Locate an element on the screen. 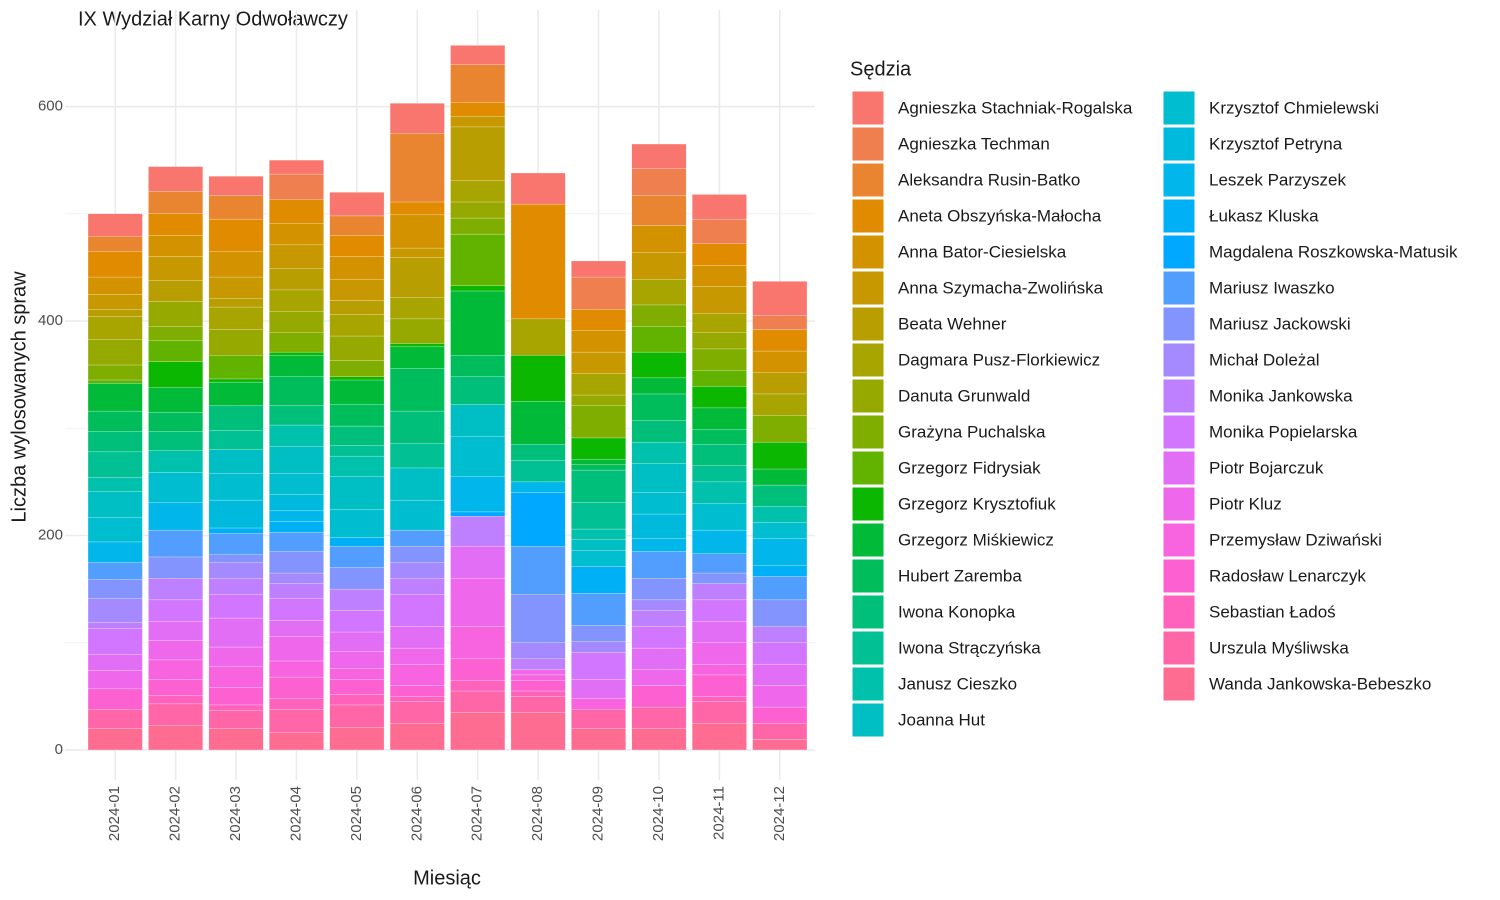 The width and height of the screenshot is (1500, 900). legend-label: Aleksandra Rusin-Batko is located at coordinates (989, 179).